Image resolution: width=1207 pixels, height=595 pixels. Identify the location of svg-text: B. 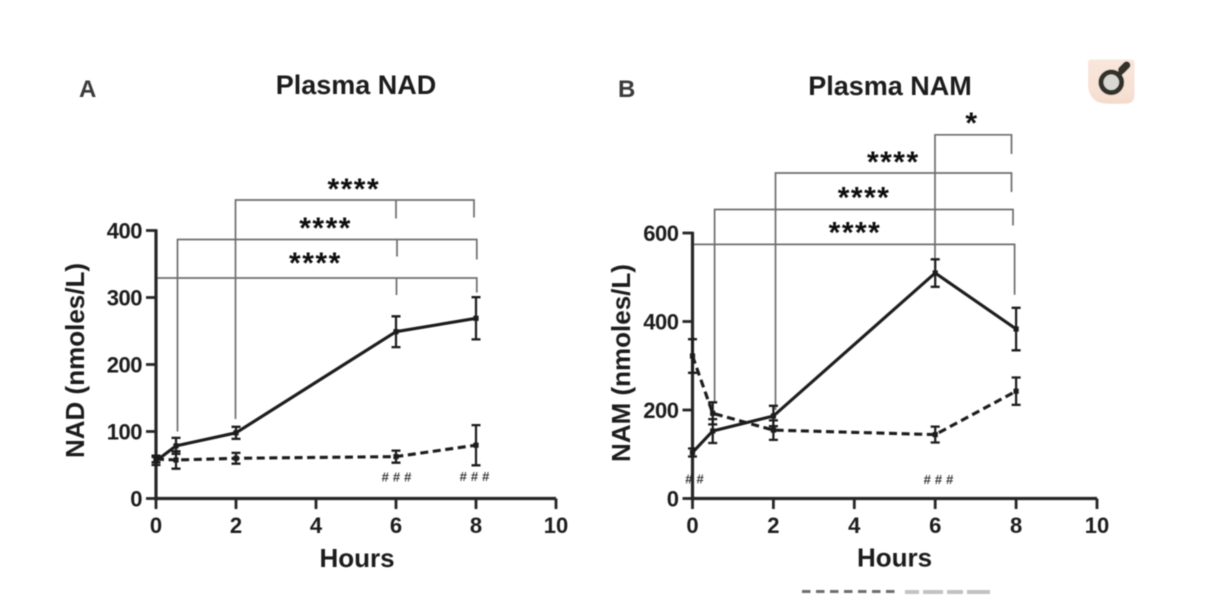
(626, 89).